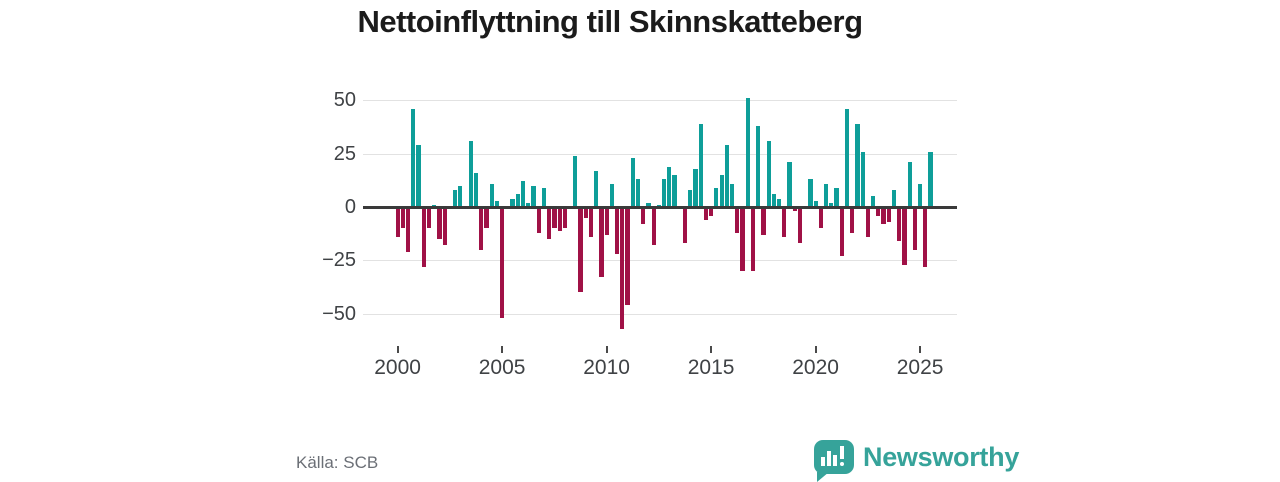  What do you see at coordinates (502, 262) in the screenshot?
I see `bar-2005Q1-value--52` at bounding box center [502, 262].